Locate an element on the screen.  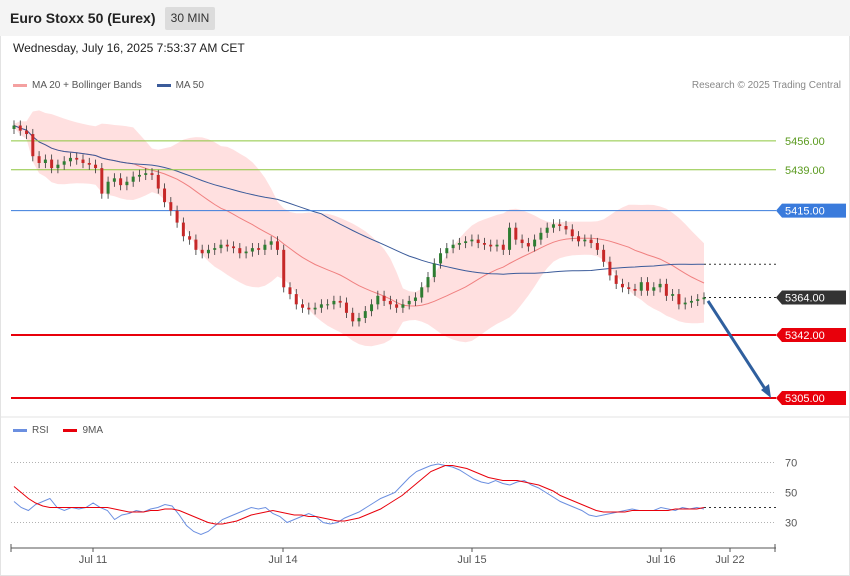
rsi-label: RSI is located at coordinates (40, 430).